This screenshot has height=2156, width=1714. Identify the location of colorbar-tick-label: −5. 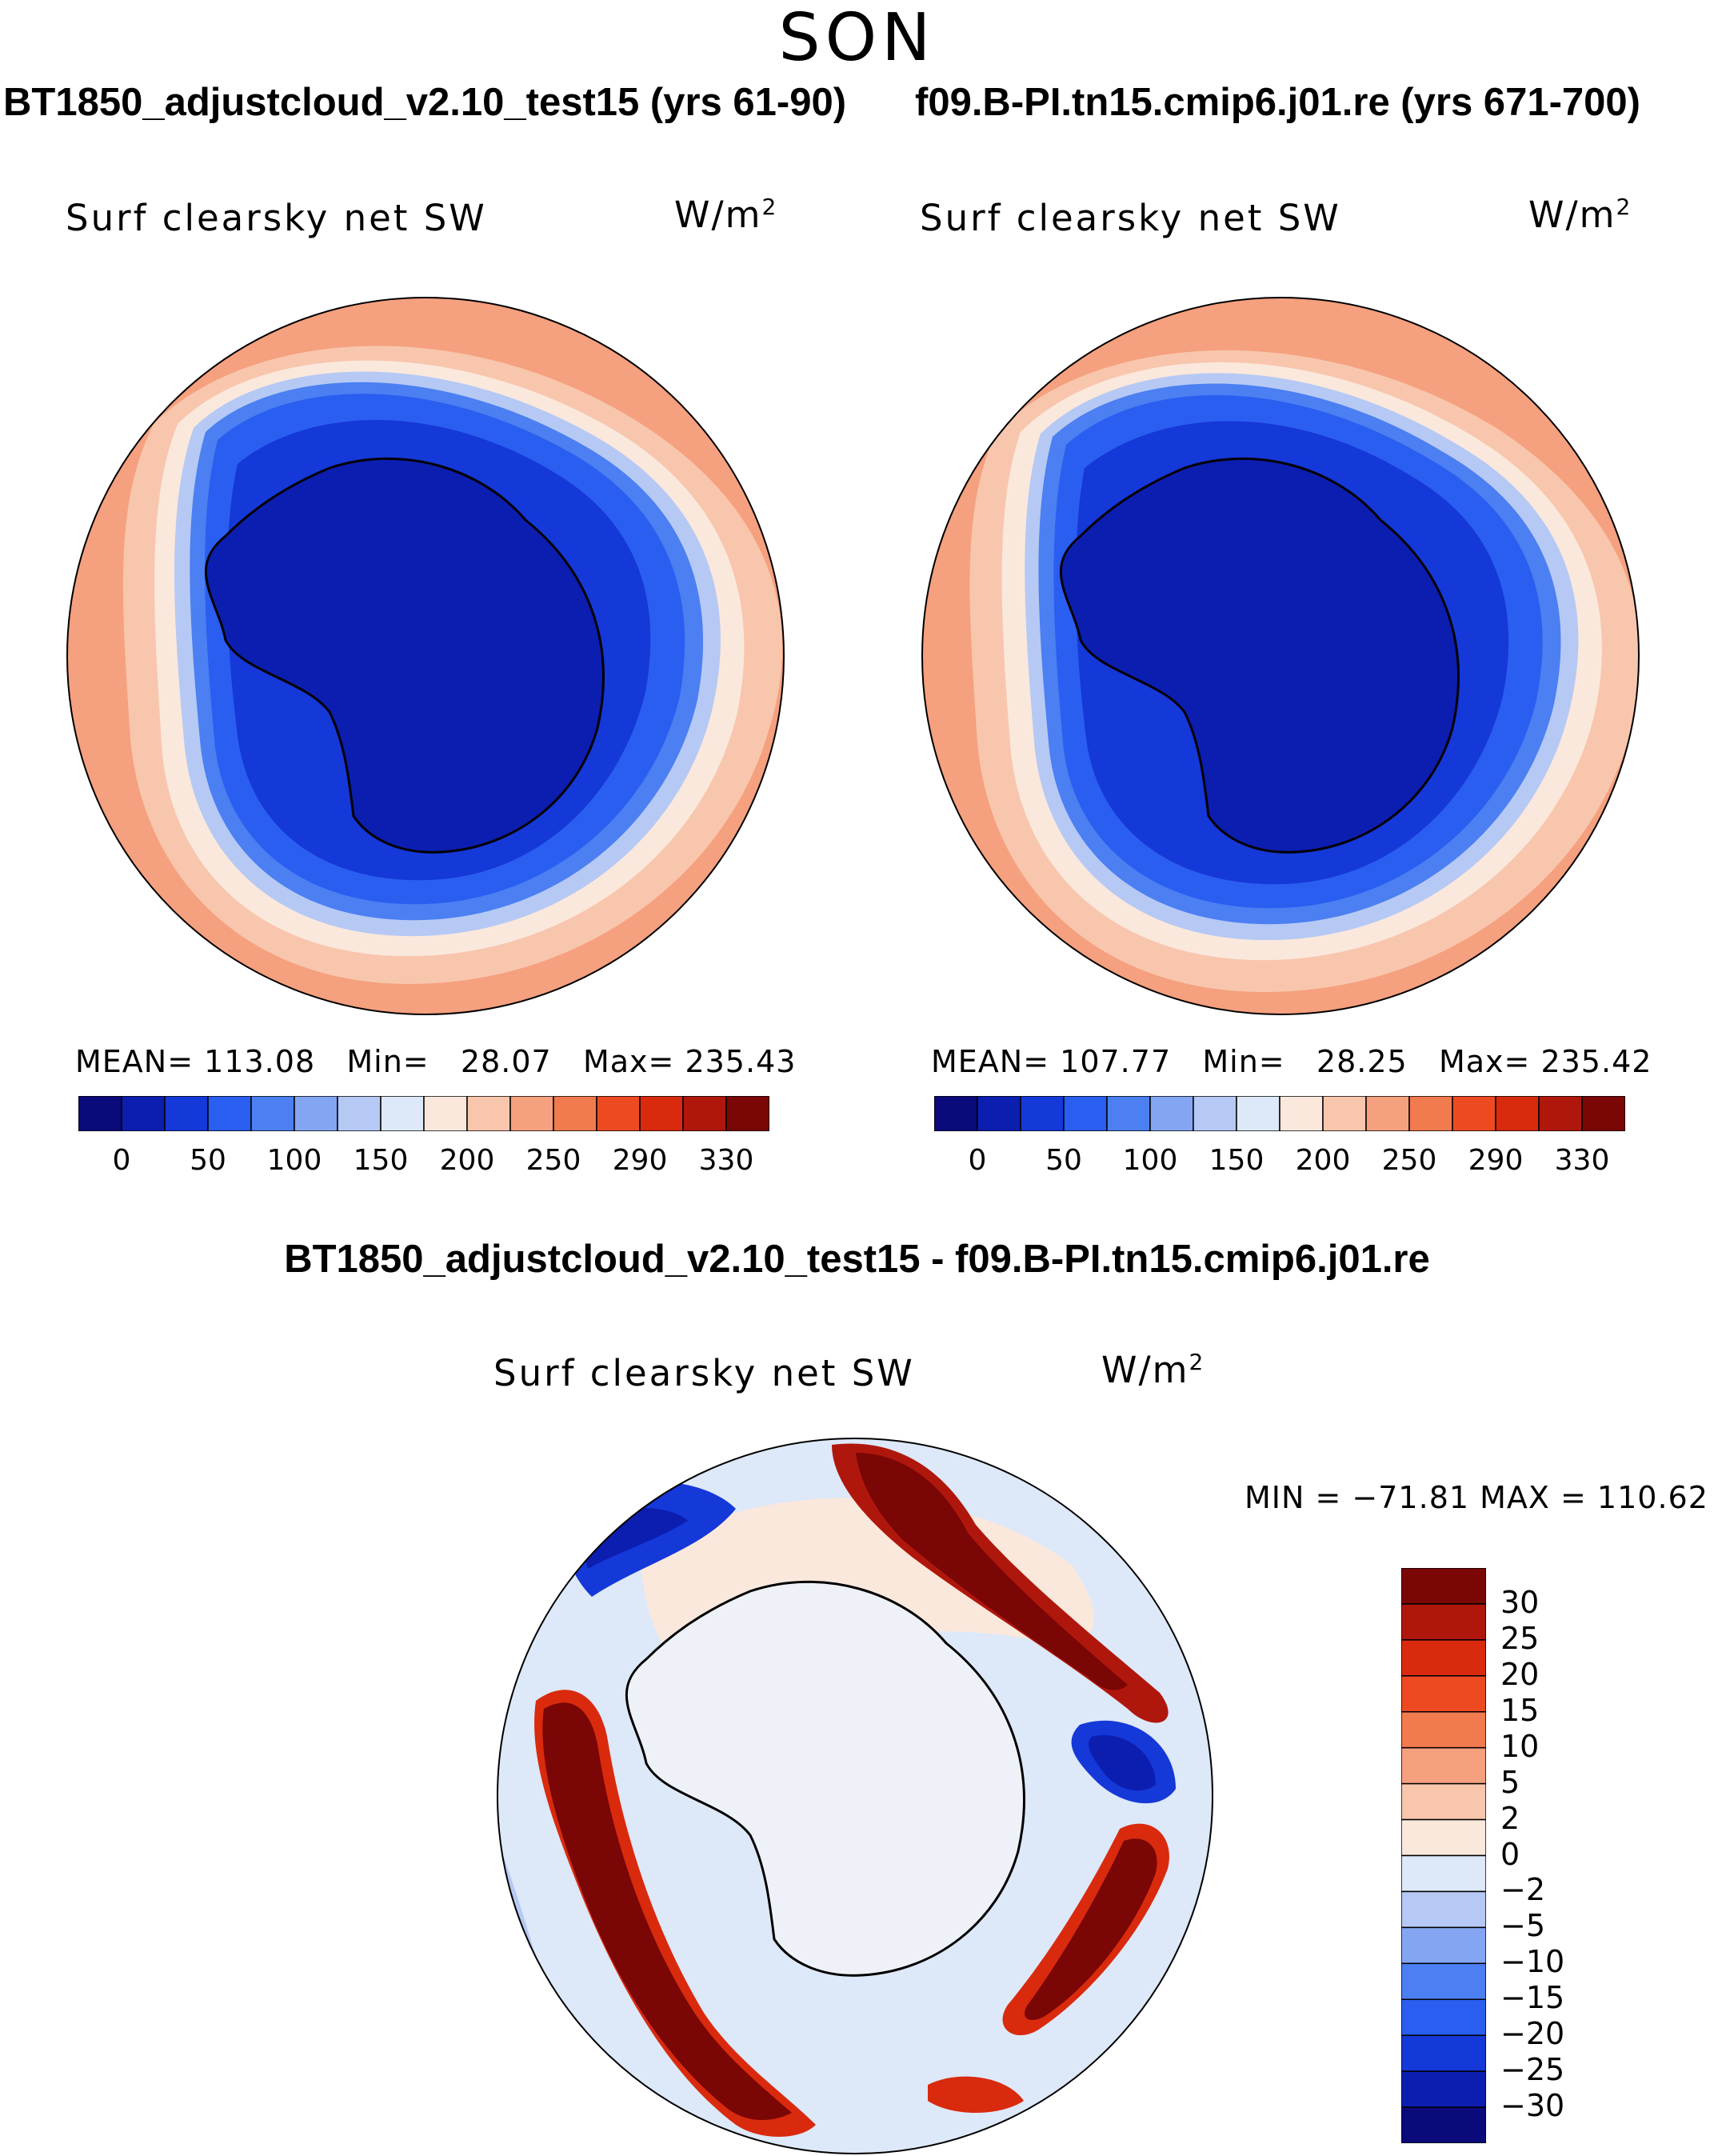
(1523, 1926).